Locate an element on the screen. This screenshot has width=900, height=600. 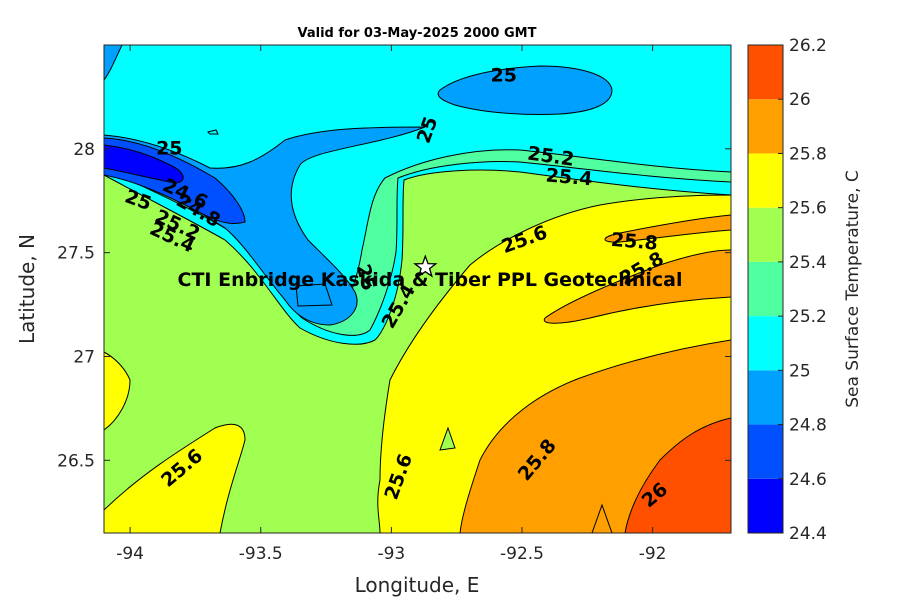
colorbar-tick-label: 24.8 is located at coordinates (808, 426).